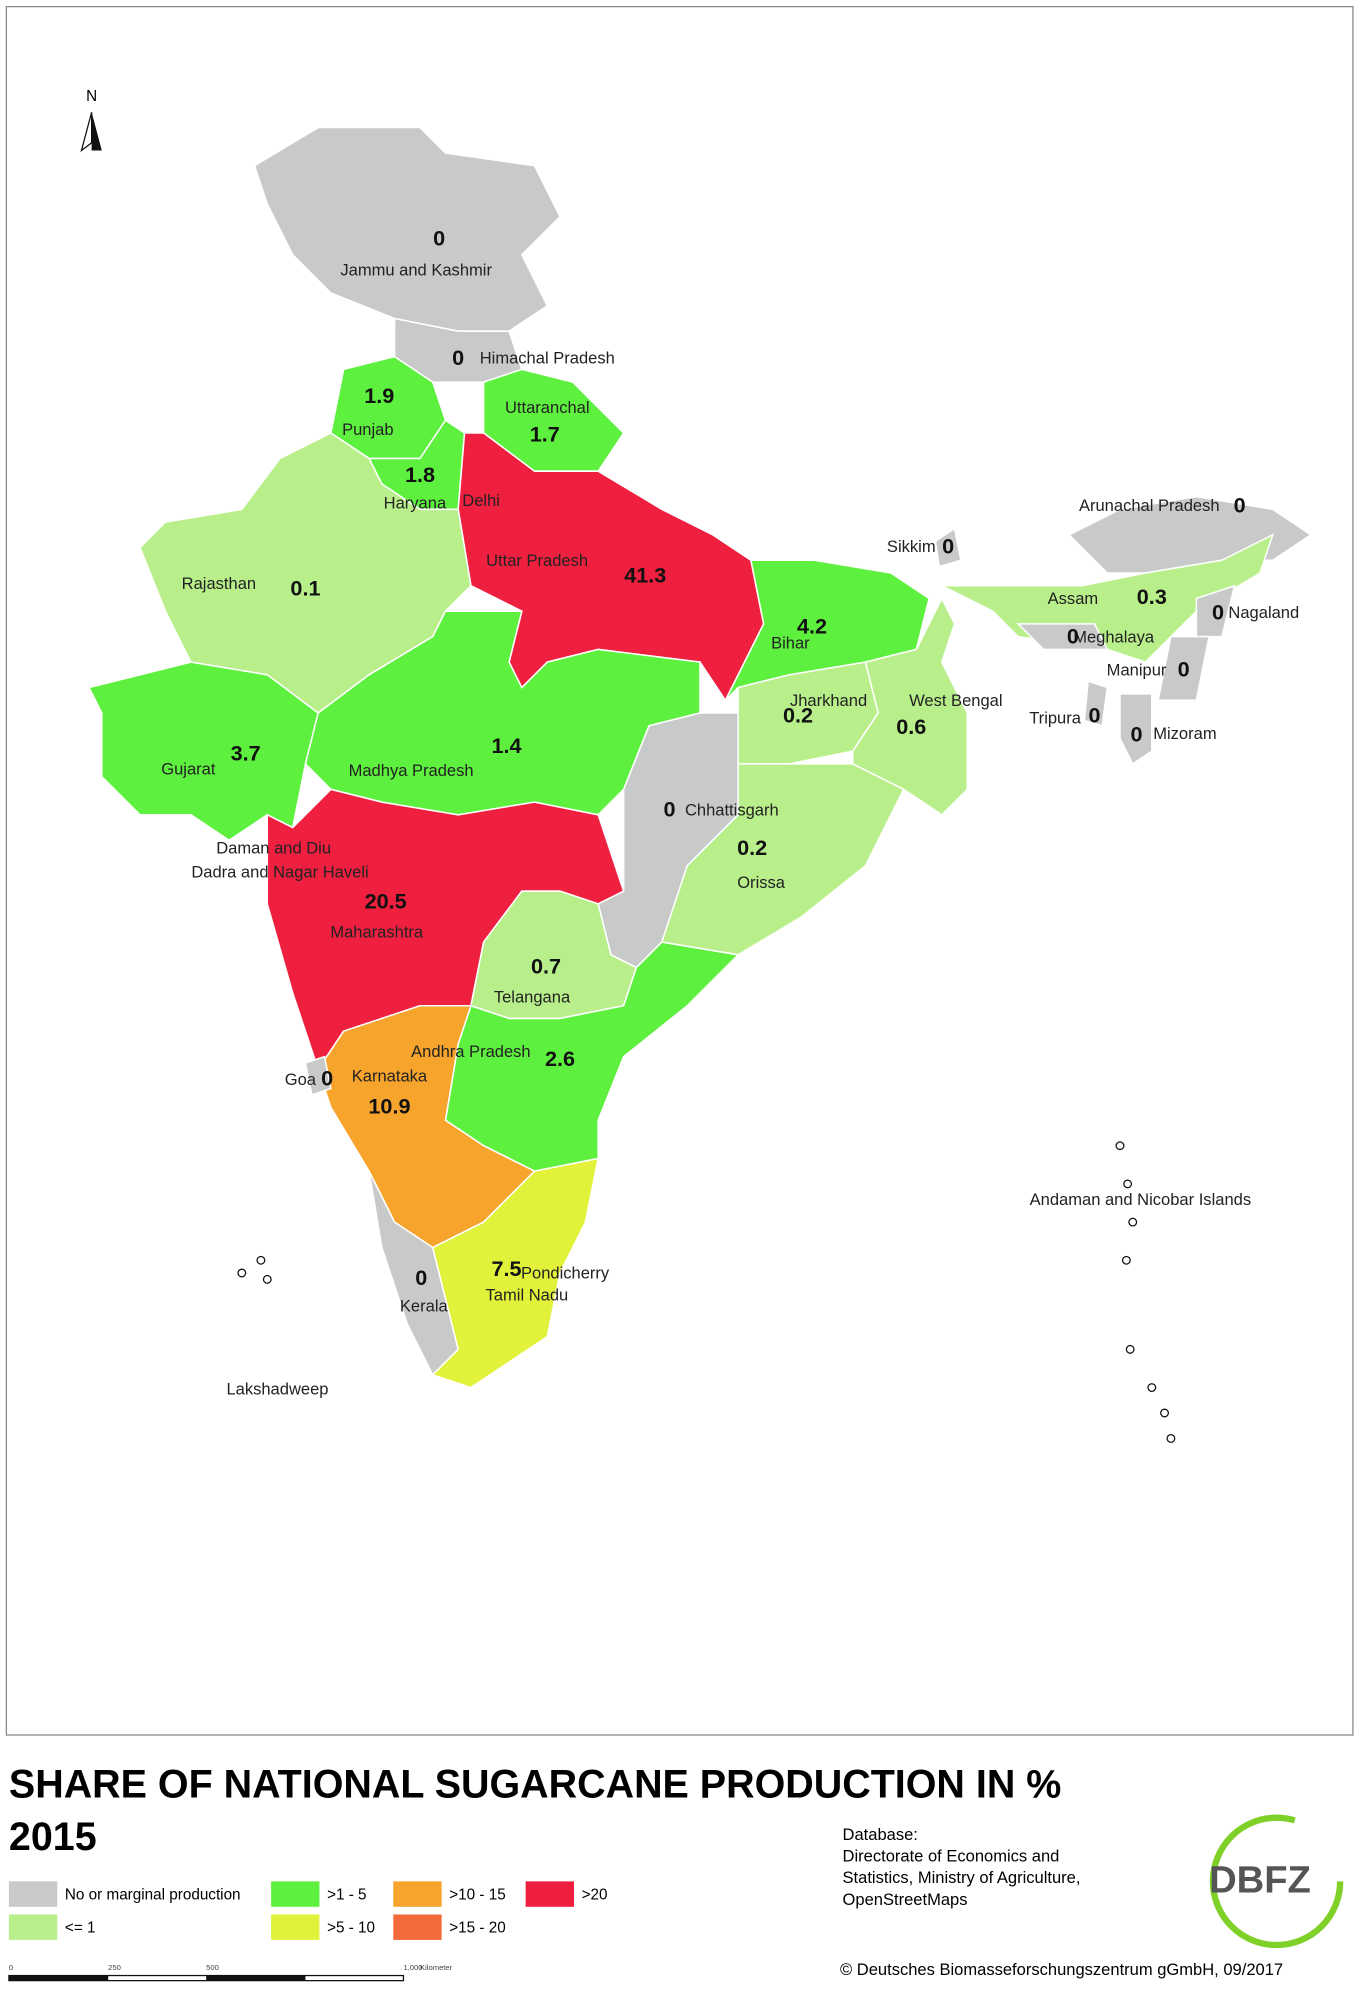 This screenshot has height=2000, width=1358. I want to click on region-name: Manipur, so click(1137, 669).